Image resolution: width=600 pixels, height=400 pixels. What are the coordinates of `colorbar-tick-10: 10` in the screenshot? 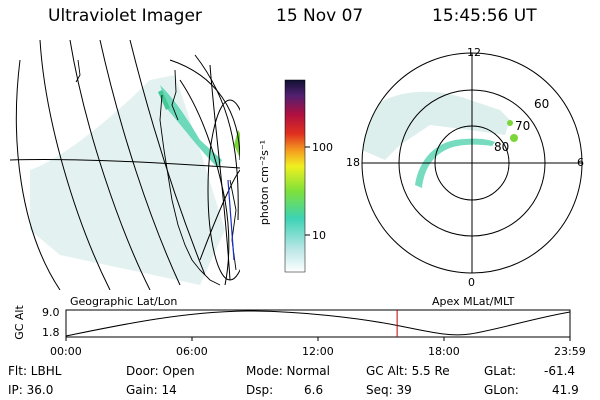 It's located at (319, 235).